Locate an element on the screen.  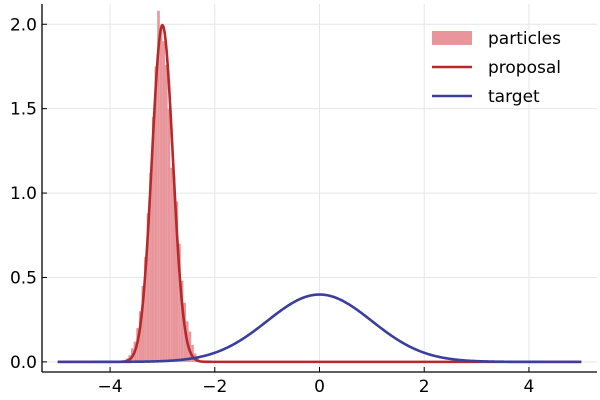
y-tick-label: 1.5 is located at coordinates (23, 110).